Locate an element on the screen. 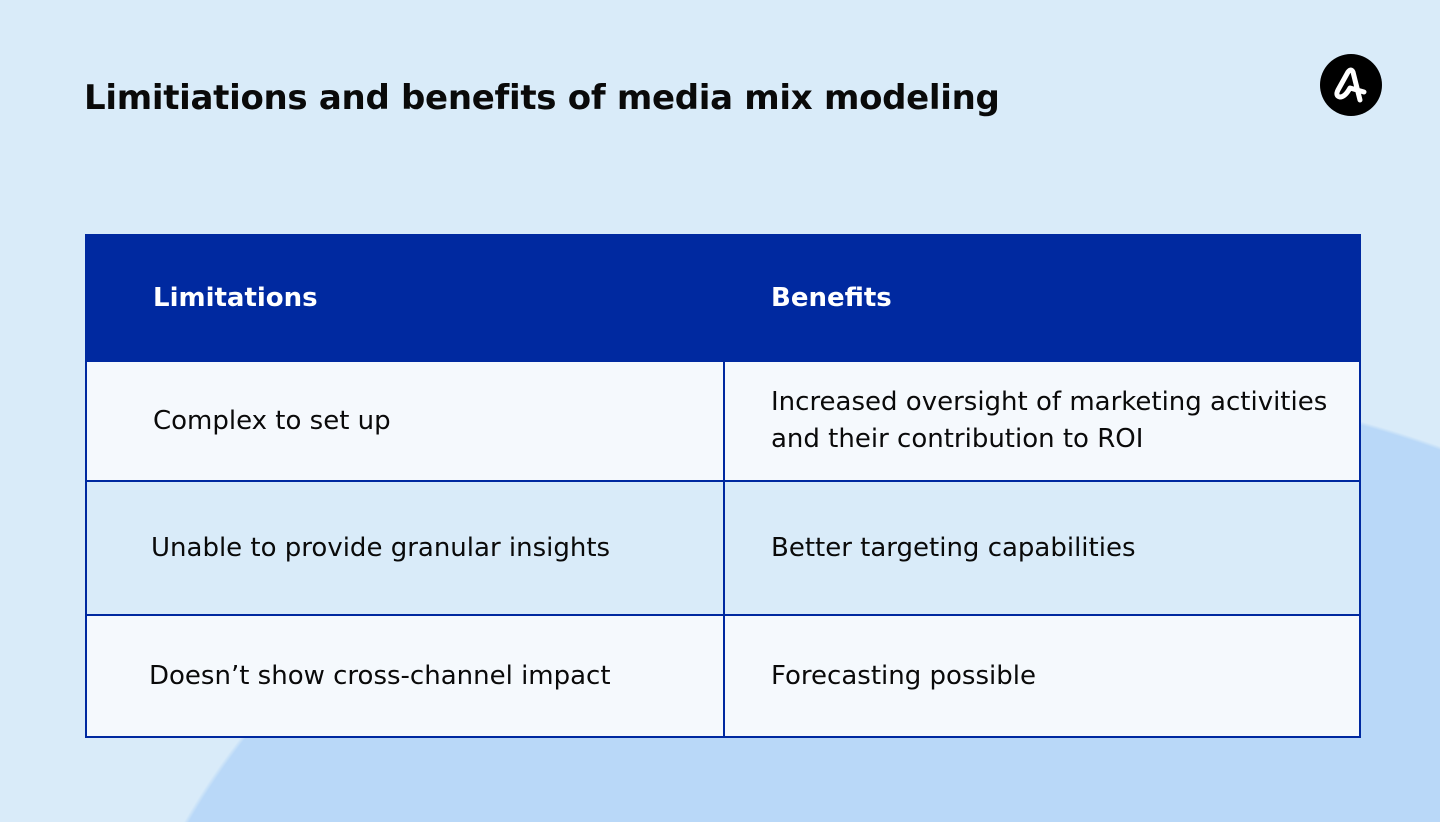 The height and width of the screenshot is (822, 1440). limitation-cell: Complex to set up is located at coordinates (405, 421).